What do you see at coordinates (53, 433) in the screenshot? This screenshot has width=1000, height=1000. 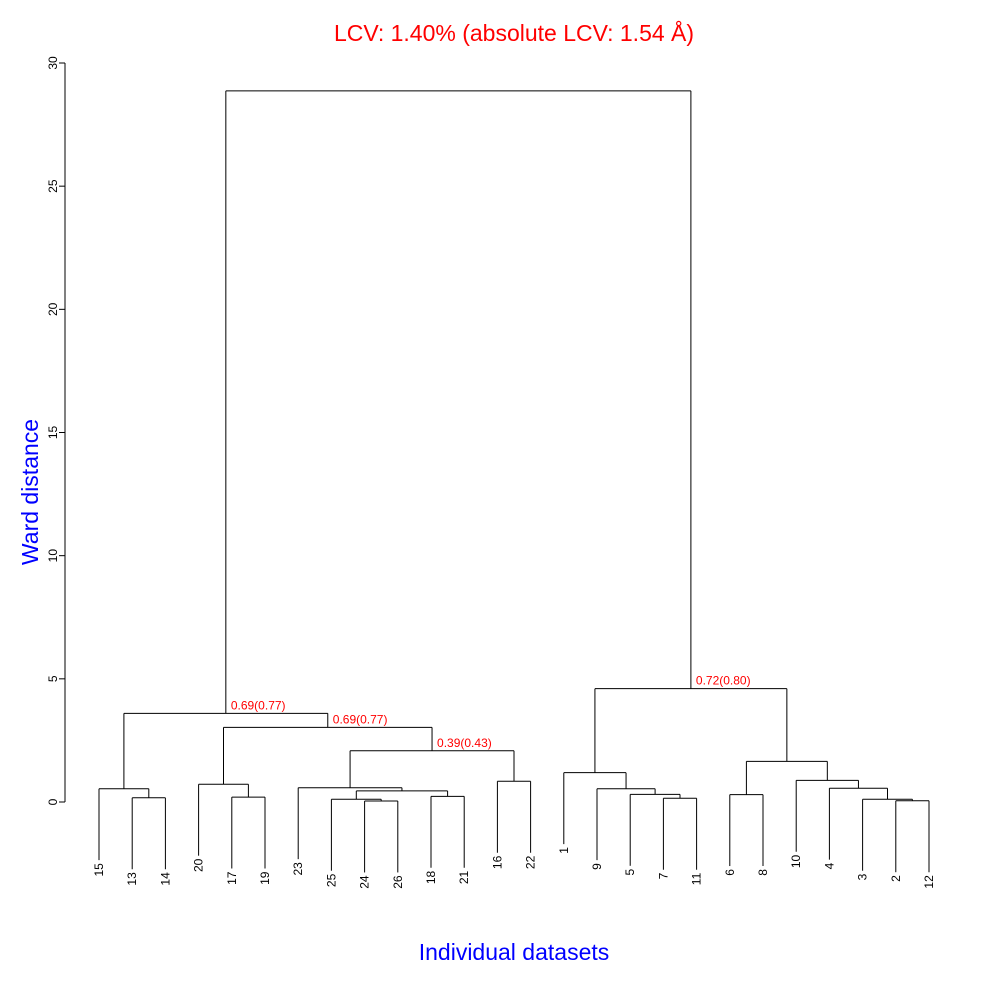 I see `y-tick-label: 15` at bounding box center [53, 433].